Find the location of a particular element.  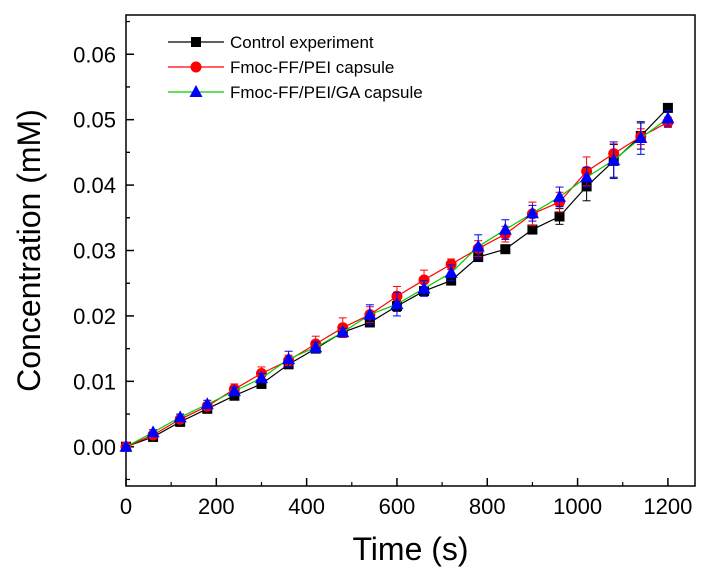

x-tick-label: 0 is located at coordinates (126, 506).